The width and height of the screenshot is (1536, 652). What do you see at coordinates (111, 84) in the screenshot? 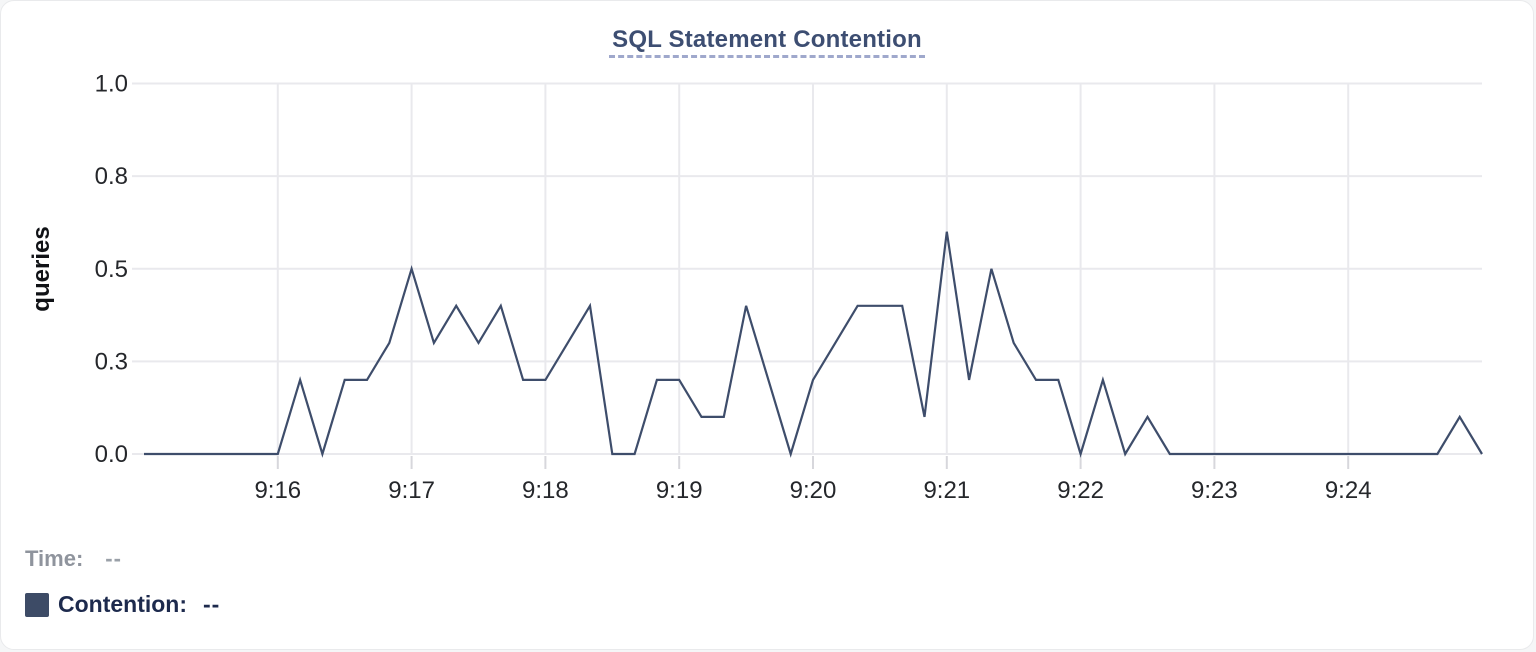
I see `svg-text: 1.0` at bounding box center [111, 84].